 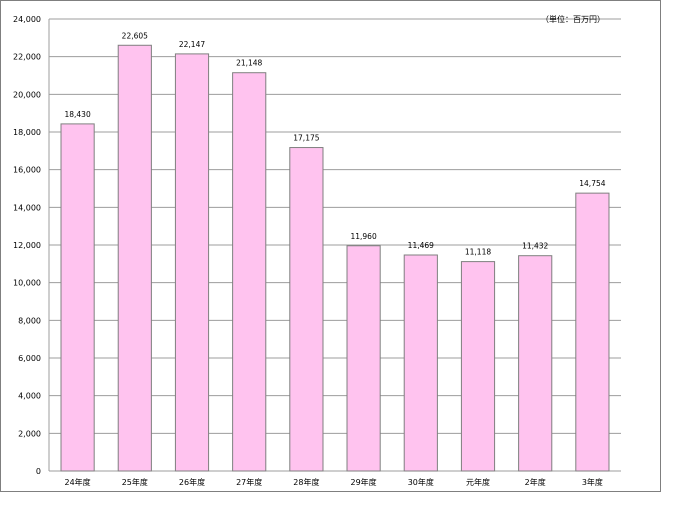 What do you see at coordinates (478, 252) in the screenshot?
I see `data-label: 11,118` at bounding box center [478, 252].